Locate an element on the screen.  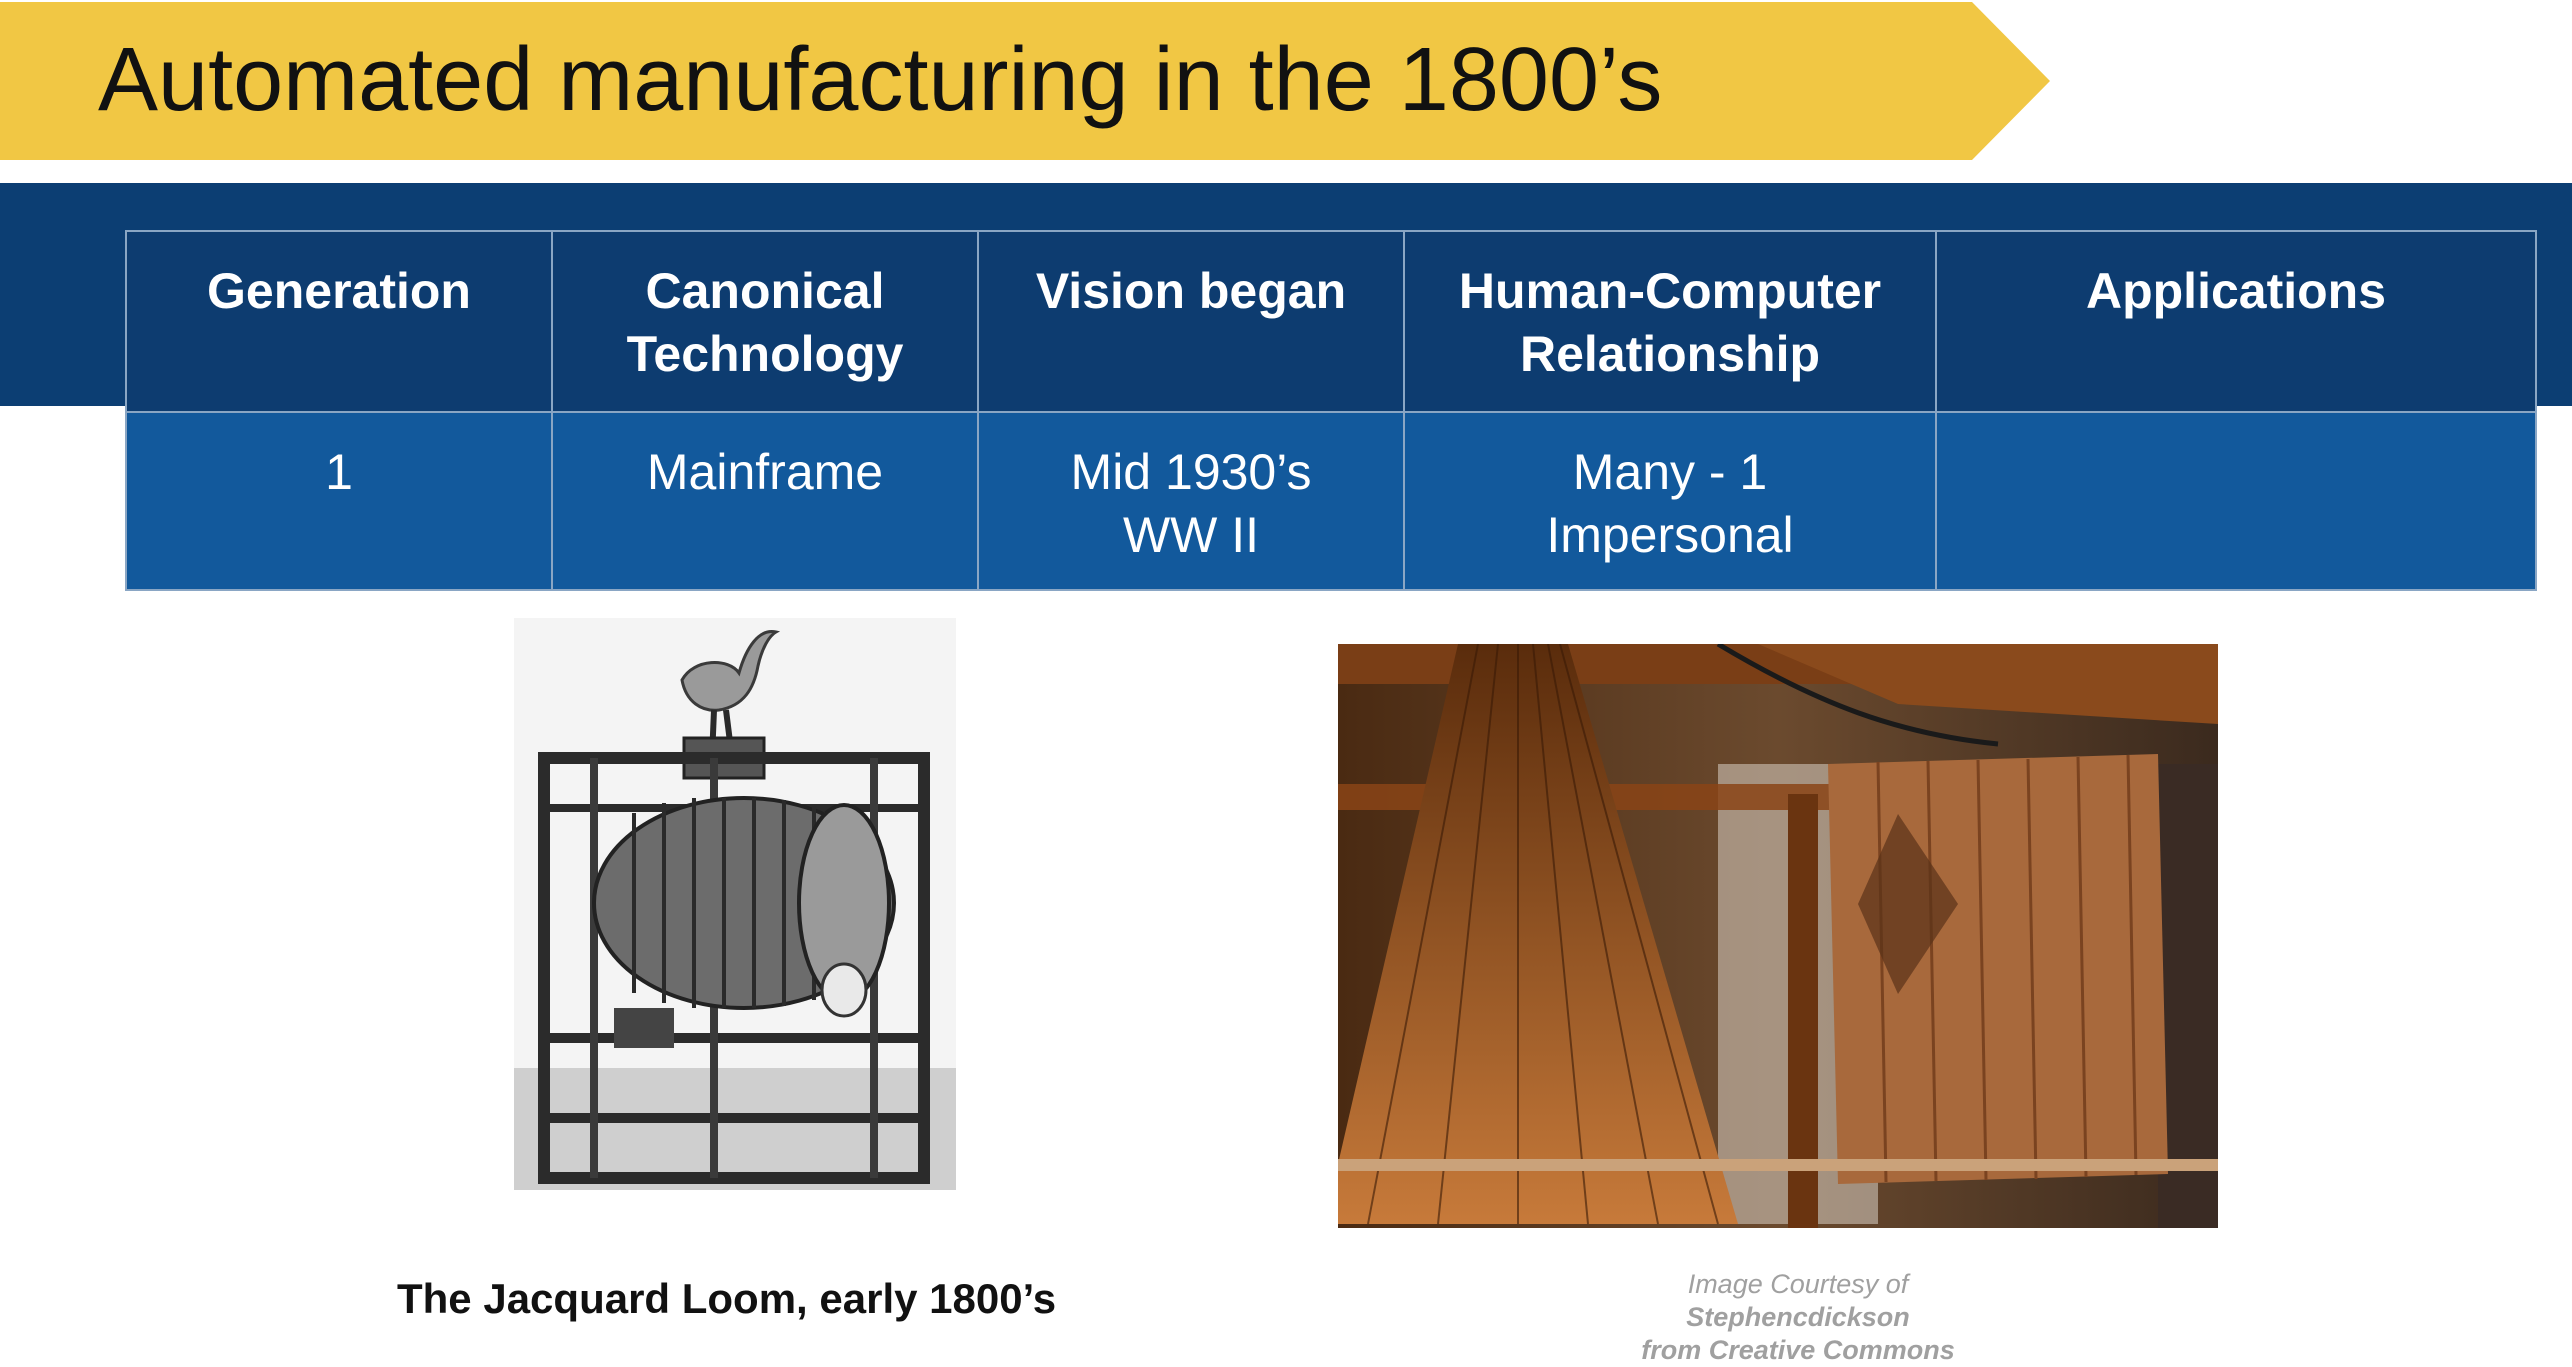
header-text: Technology is located at coordinates (765, 354).